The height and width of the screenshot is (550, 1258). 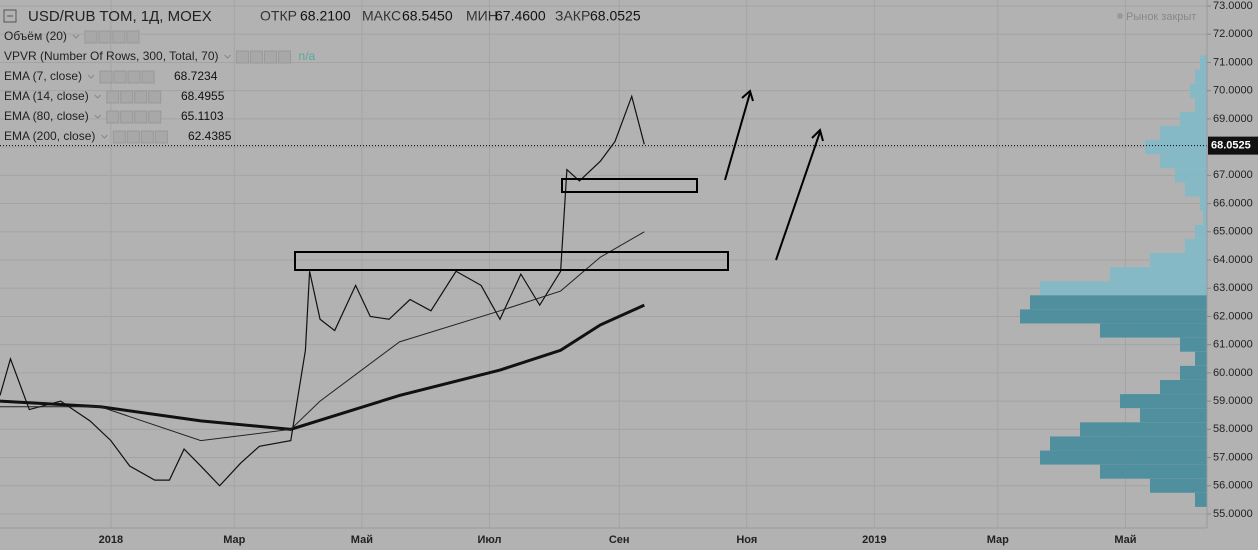 What do you see at coordinates (1233, 119) in the screenshot?
I see `y-tick-label: 69.0000` at bounding box center [1233, 119].